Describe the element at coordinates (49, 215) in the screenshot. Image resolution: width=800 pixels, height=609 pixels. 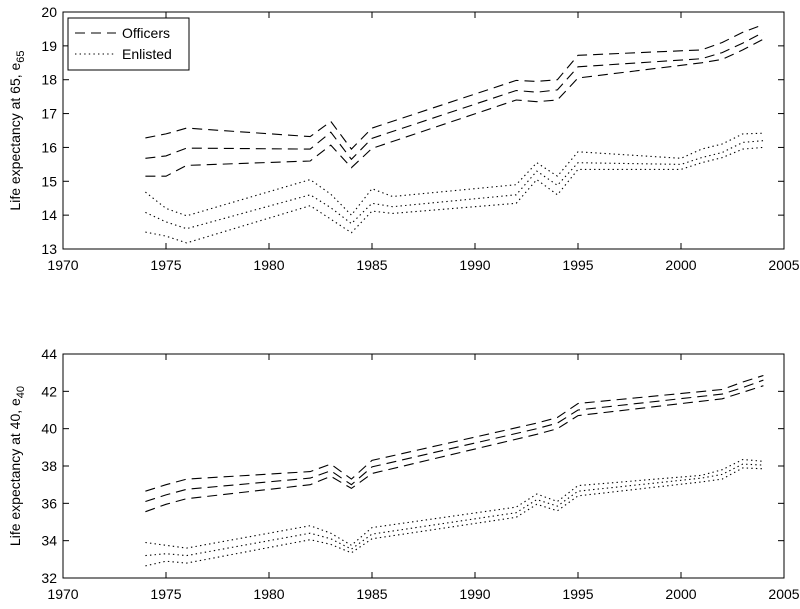
I see `y-tick-label: 14` at that location.